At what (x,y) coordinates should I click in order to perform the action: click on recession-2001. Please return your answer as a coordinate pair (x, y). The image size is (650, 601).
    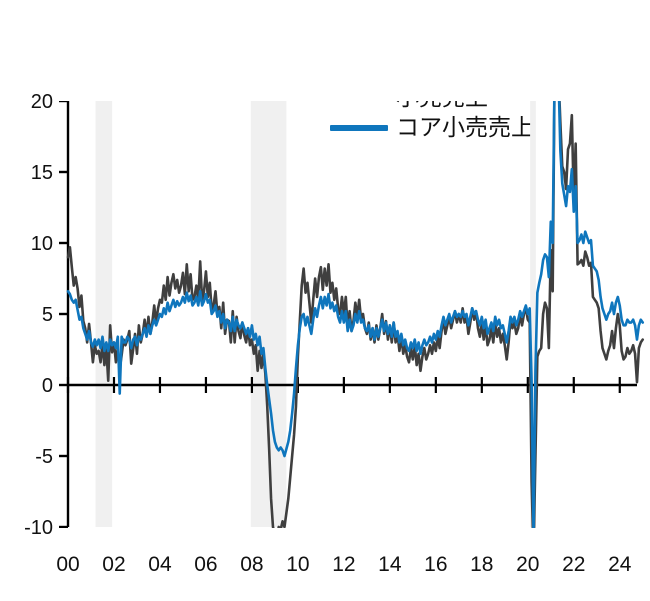
    Looking at the image, I should click on (104, 314).